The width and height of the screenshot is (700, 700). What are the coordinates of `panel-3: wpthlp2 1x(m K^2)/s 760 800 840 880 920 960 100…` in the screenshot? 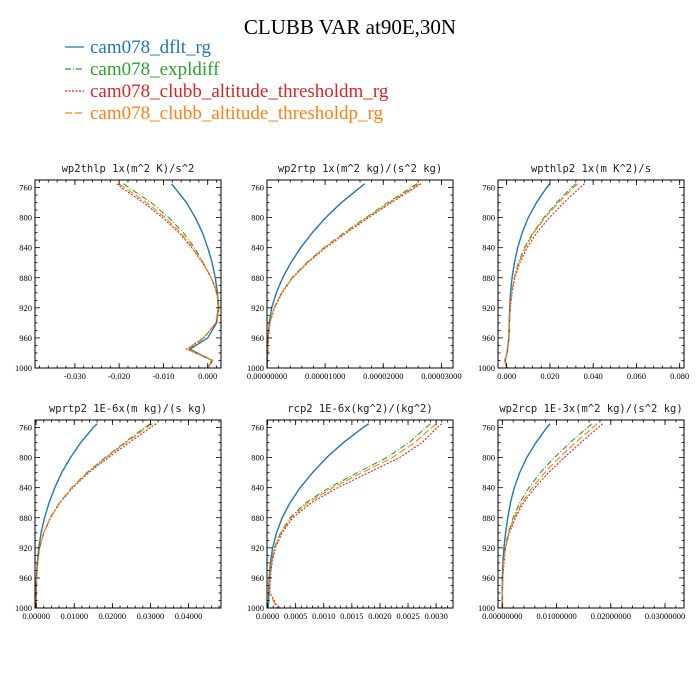 It's located at (583, 272).